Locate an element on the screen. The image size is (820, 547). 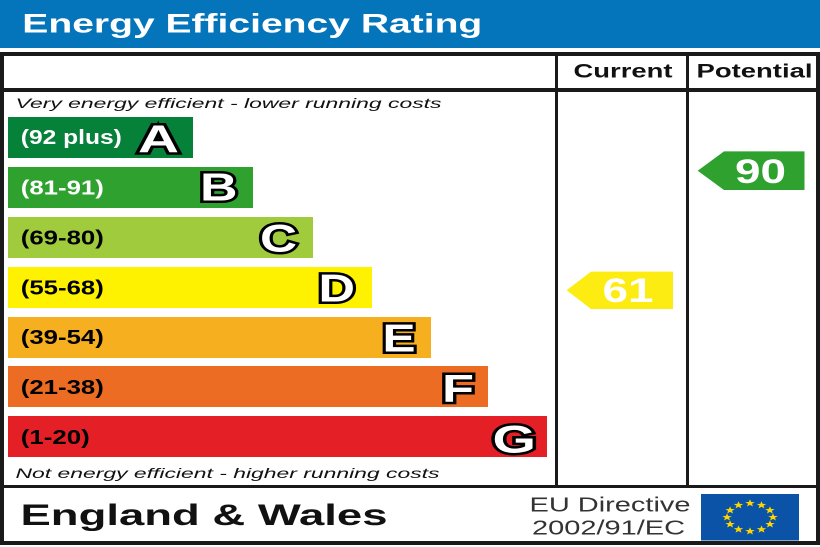
svg-text: E is located at coordinates (399, 339).